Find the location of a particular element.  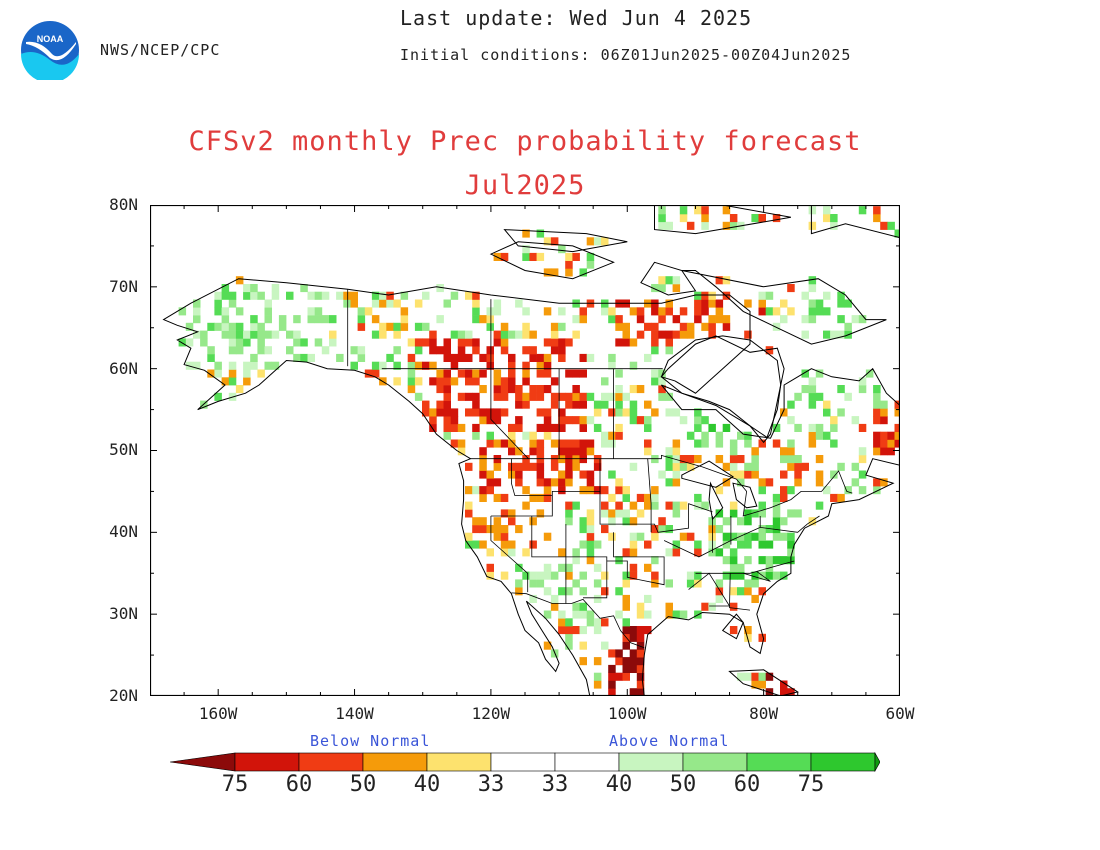

legend-swatch is located at coordinates (331, 762).